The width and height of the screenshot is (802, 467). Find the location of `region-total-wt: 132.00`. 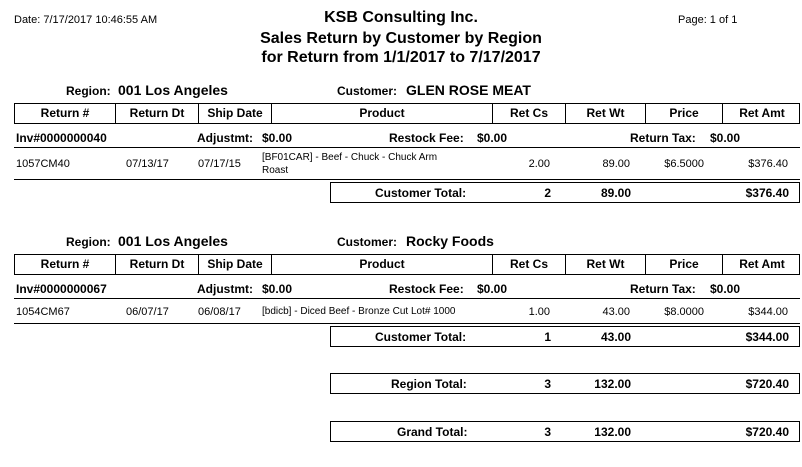

region-total-wt: 132.00 is located at coordinates (612, 384).